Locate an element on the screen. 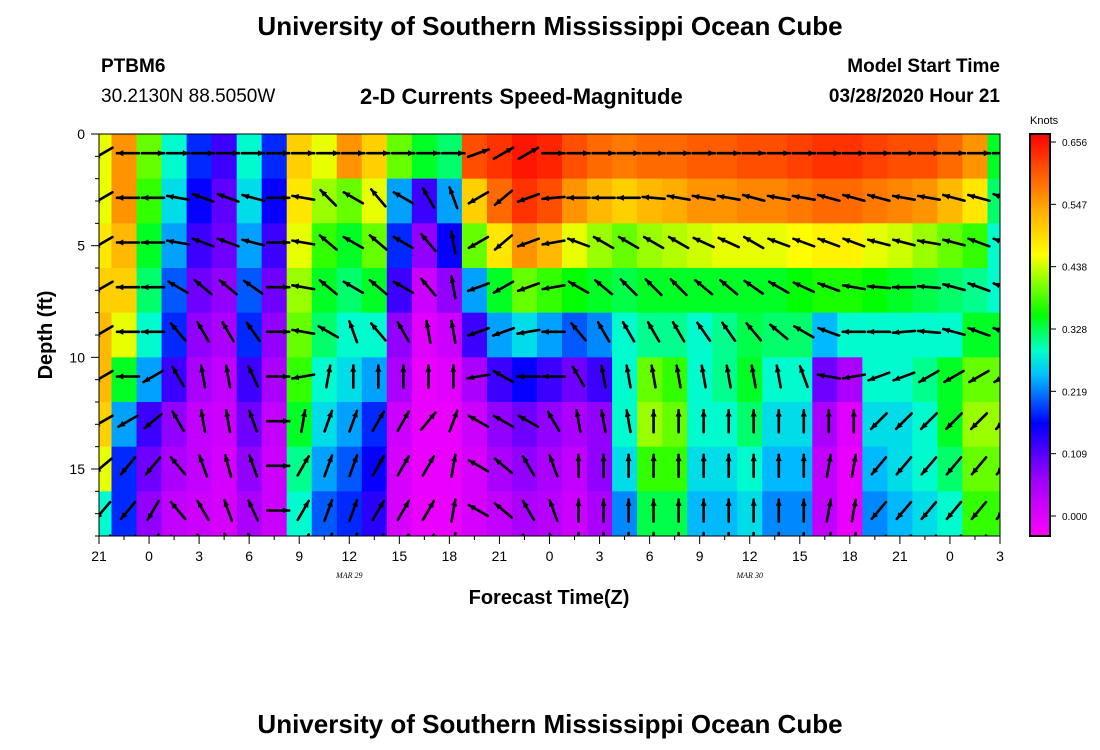 This screenshot has height=750, width=1100. x-tick-label: 21 is located at coordinates (500, 556).